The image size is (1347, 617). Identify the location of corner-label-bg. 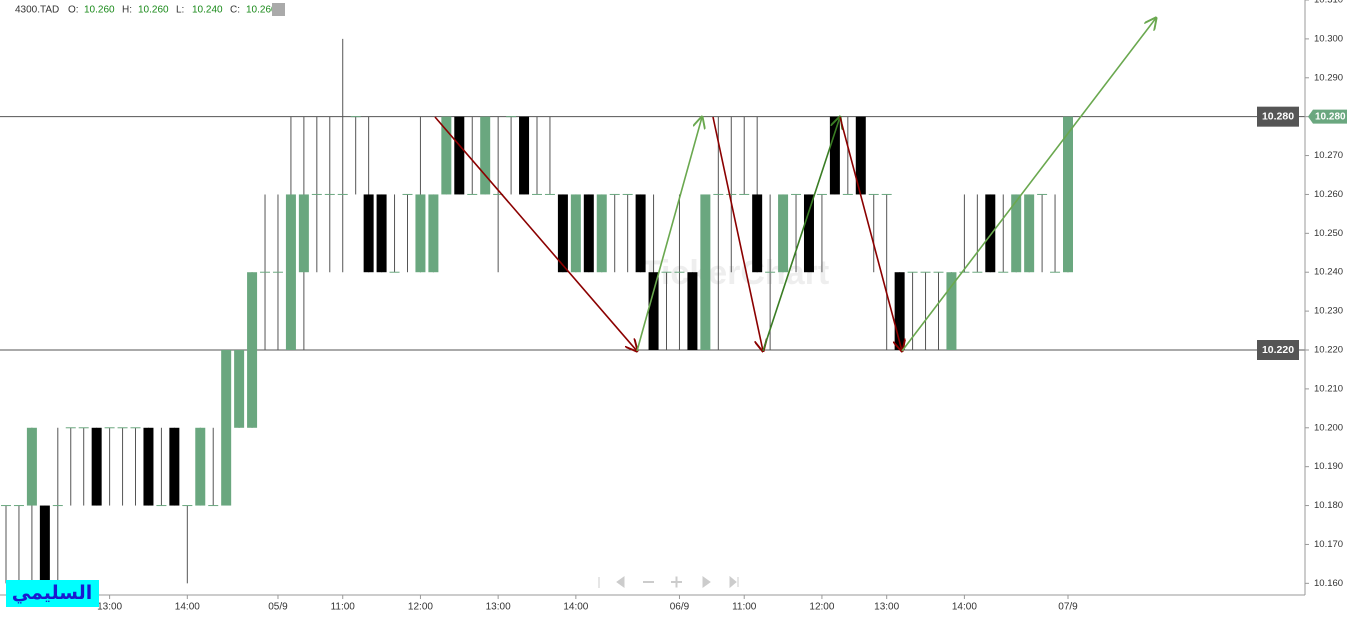
(52, 593).